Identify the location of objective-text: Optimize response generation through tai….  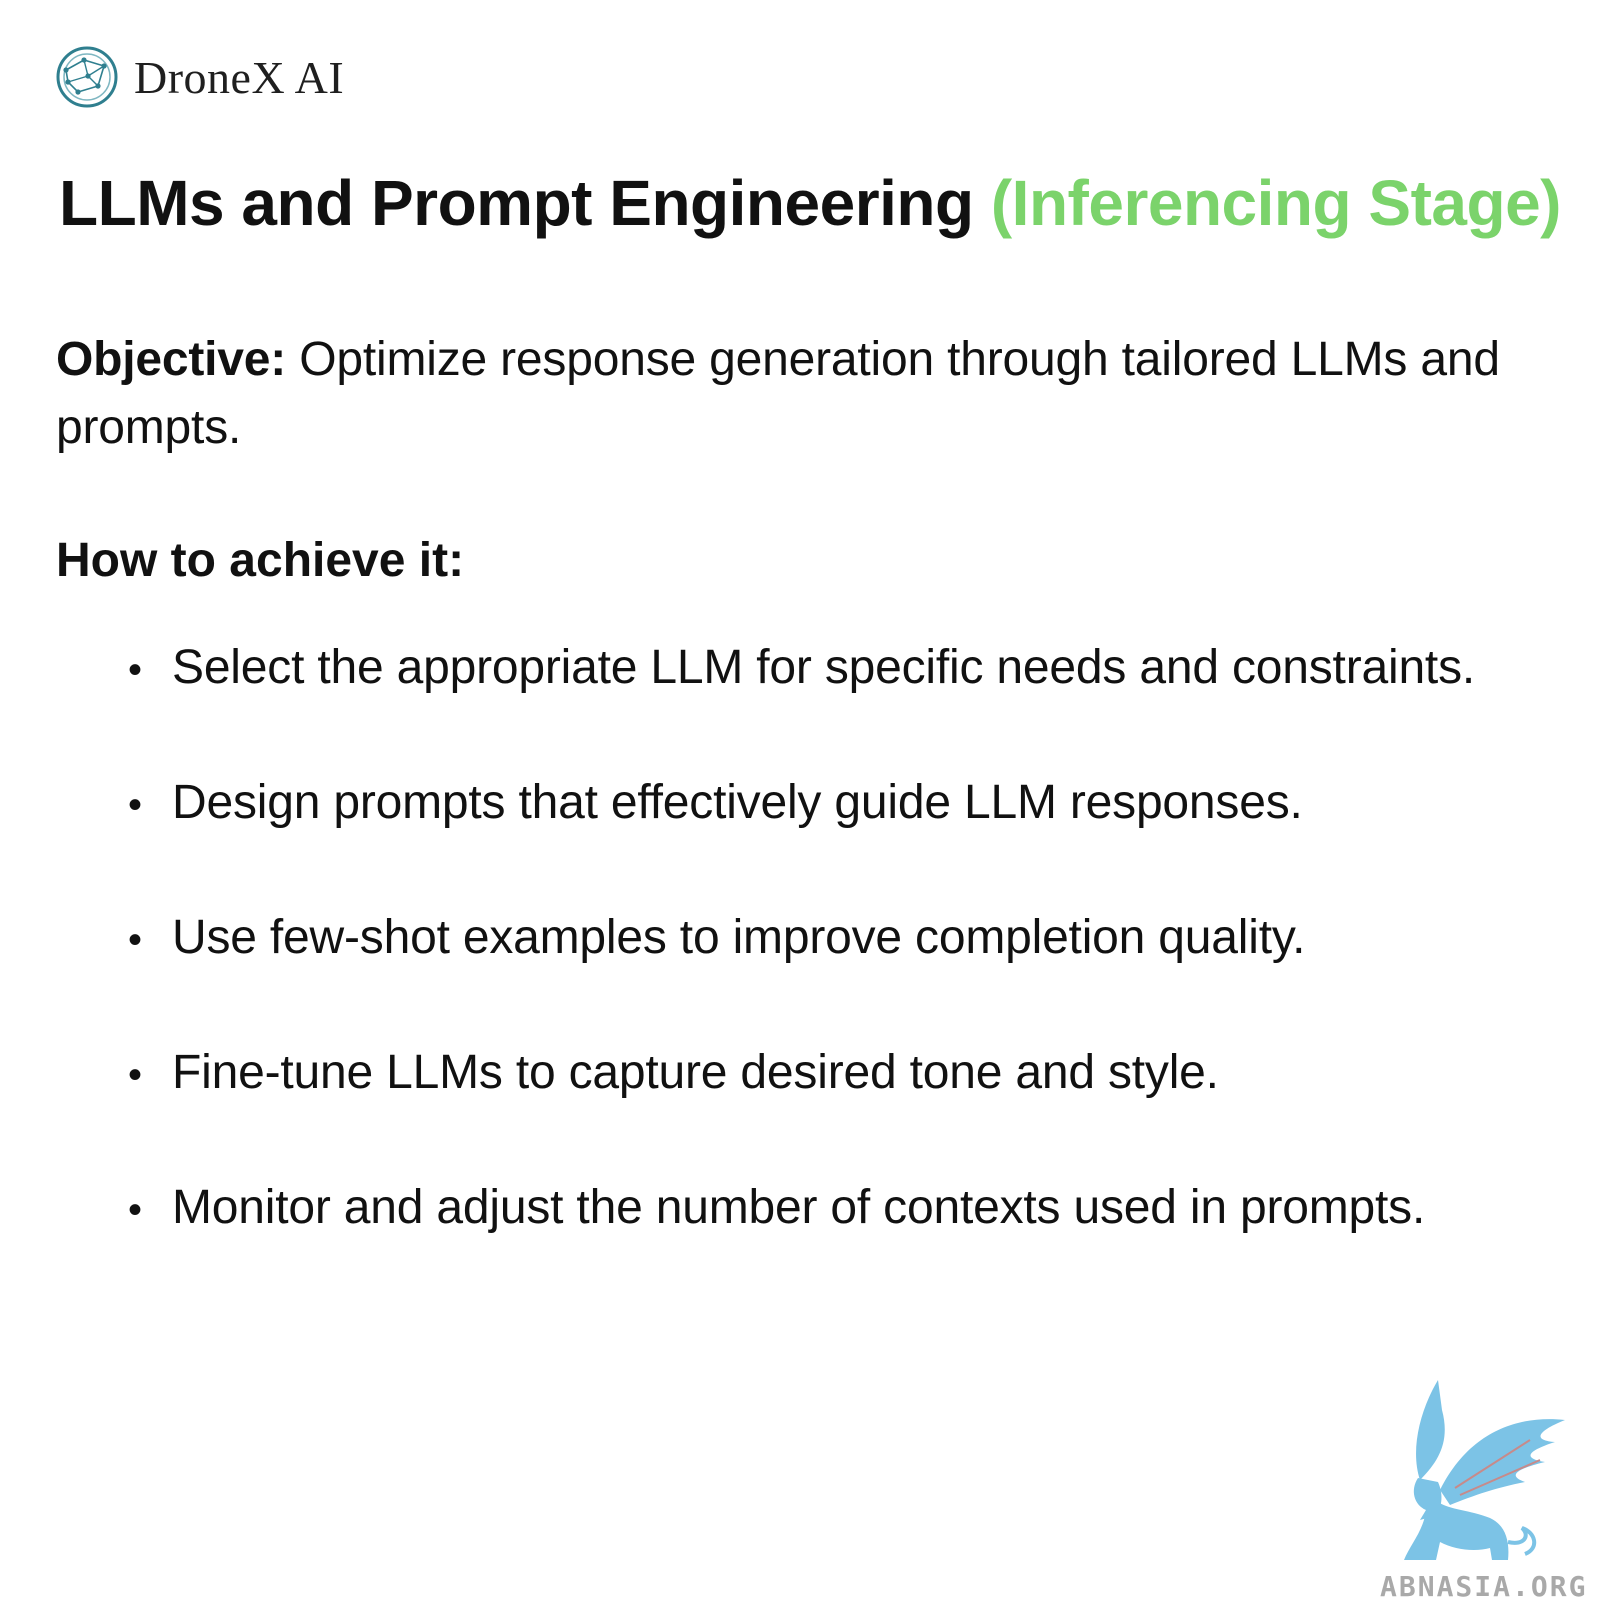
(778, 393).